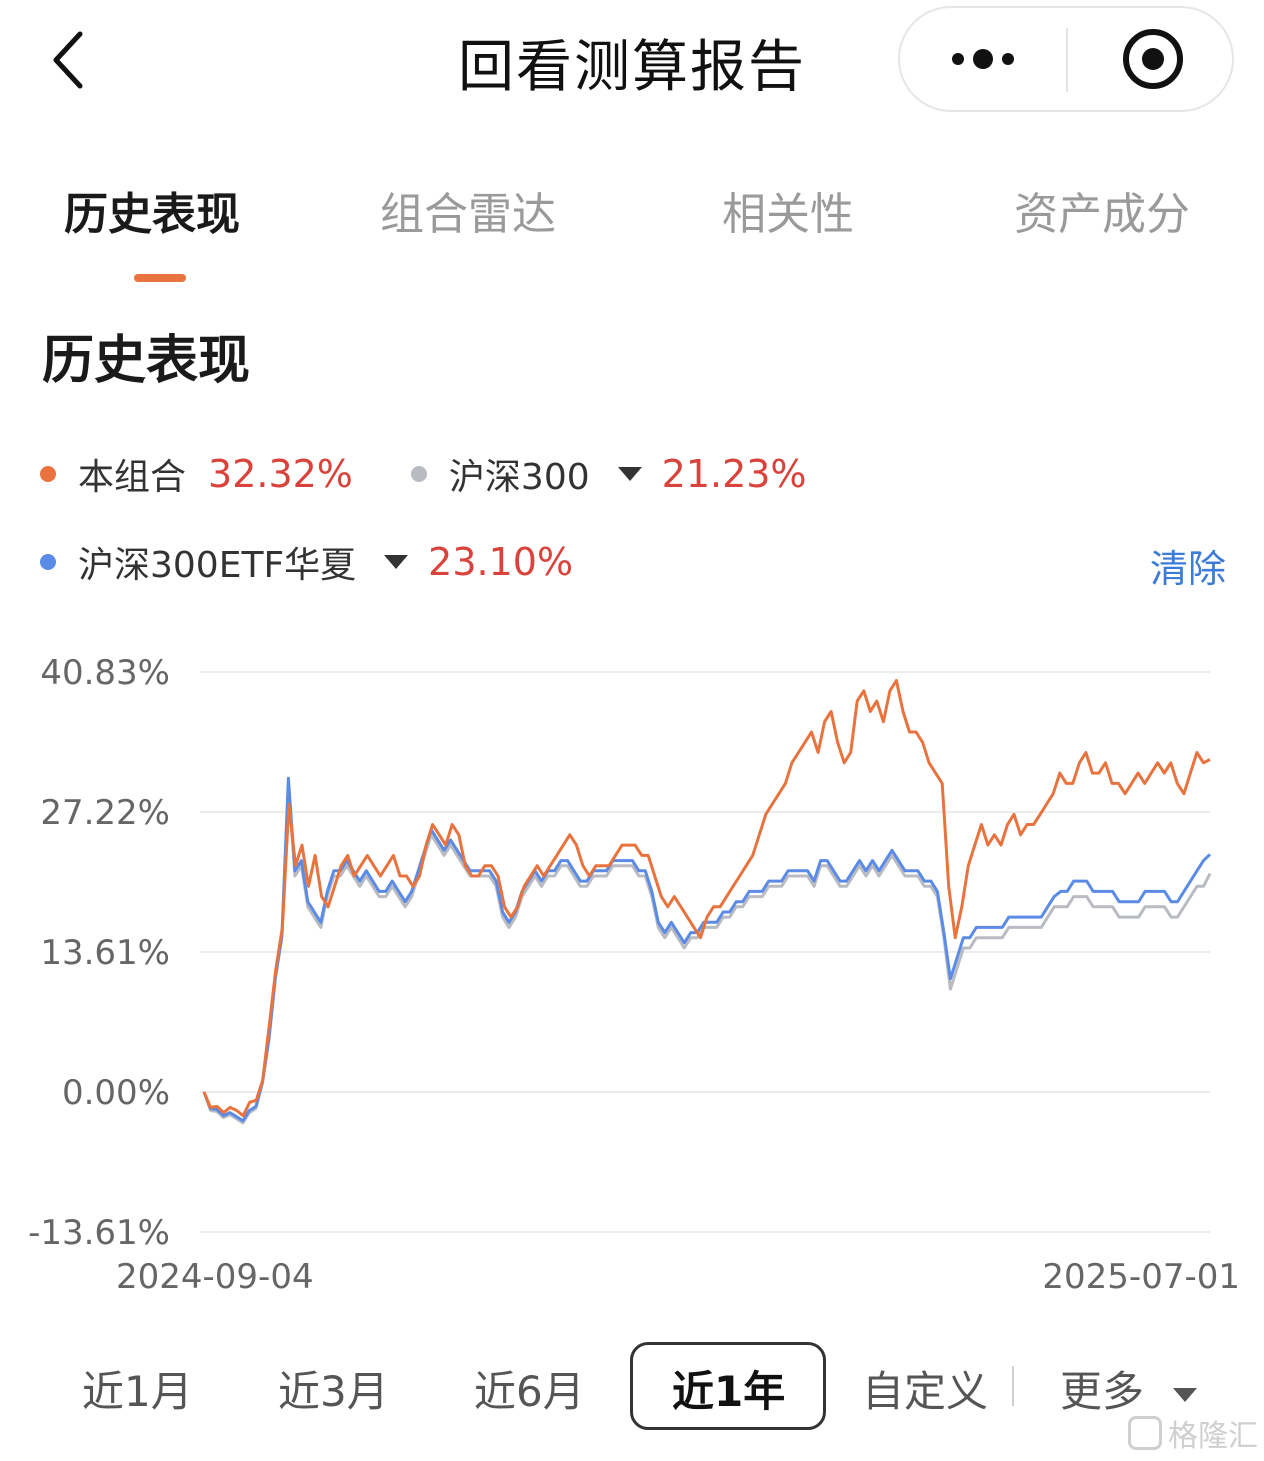  What do you see at coordinates (137, 1391) in the screenshot?
I see `range-1m-button: 近1月` at bounding box center [137, 1391].